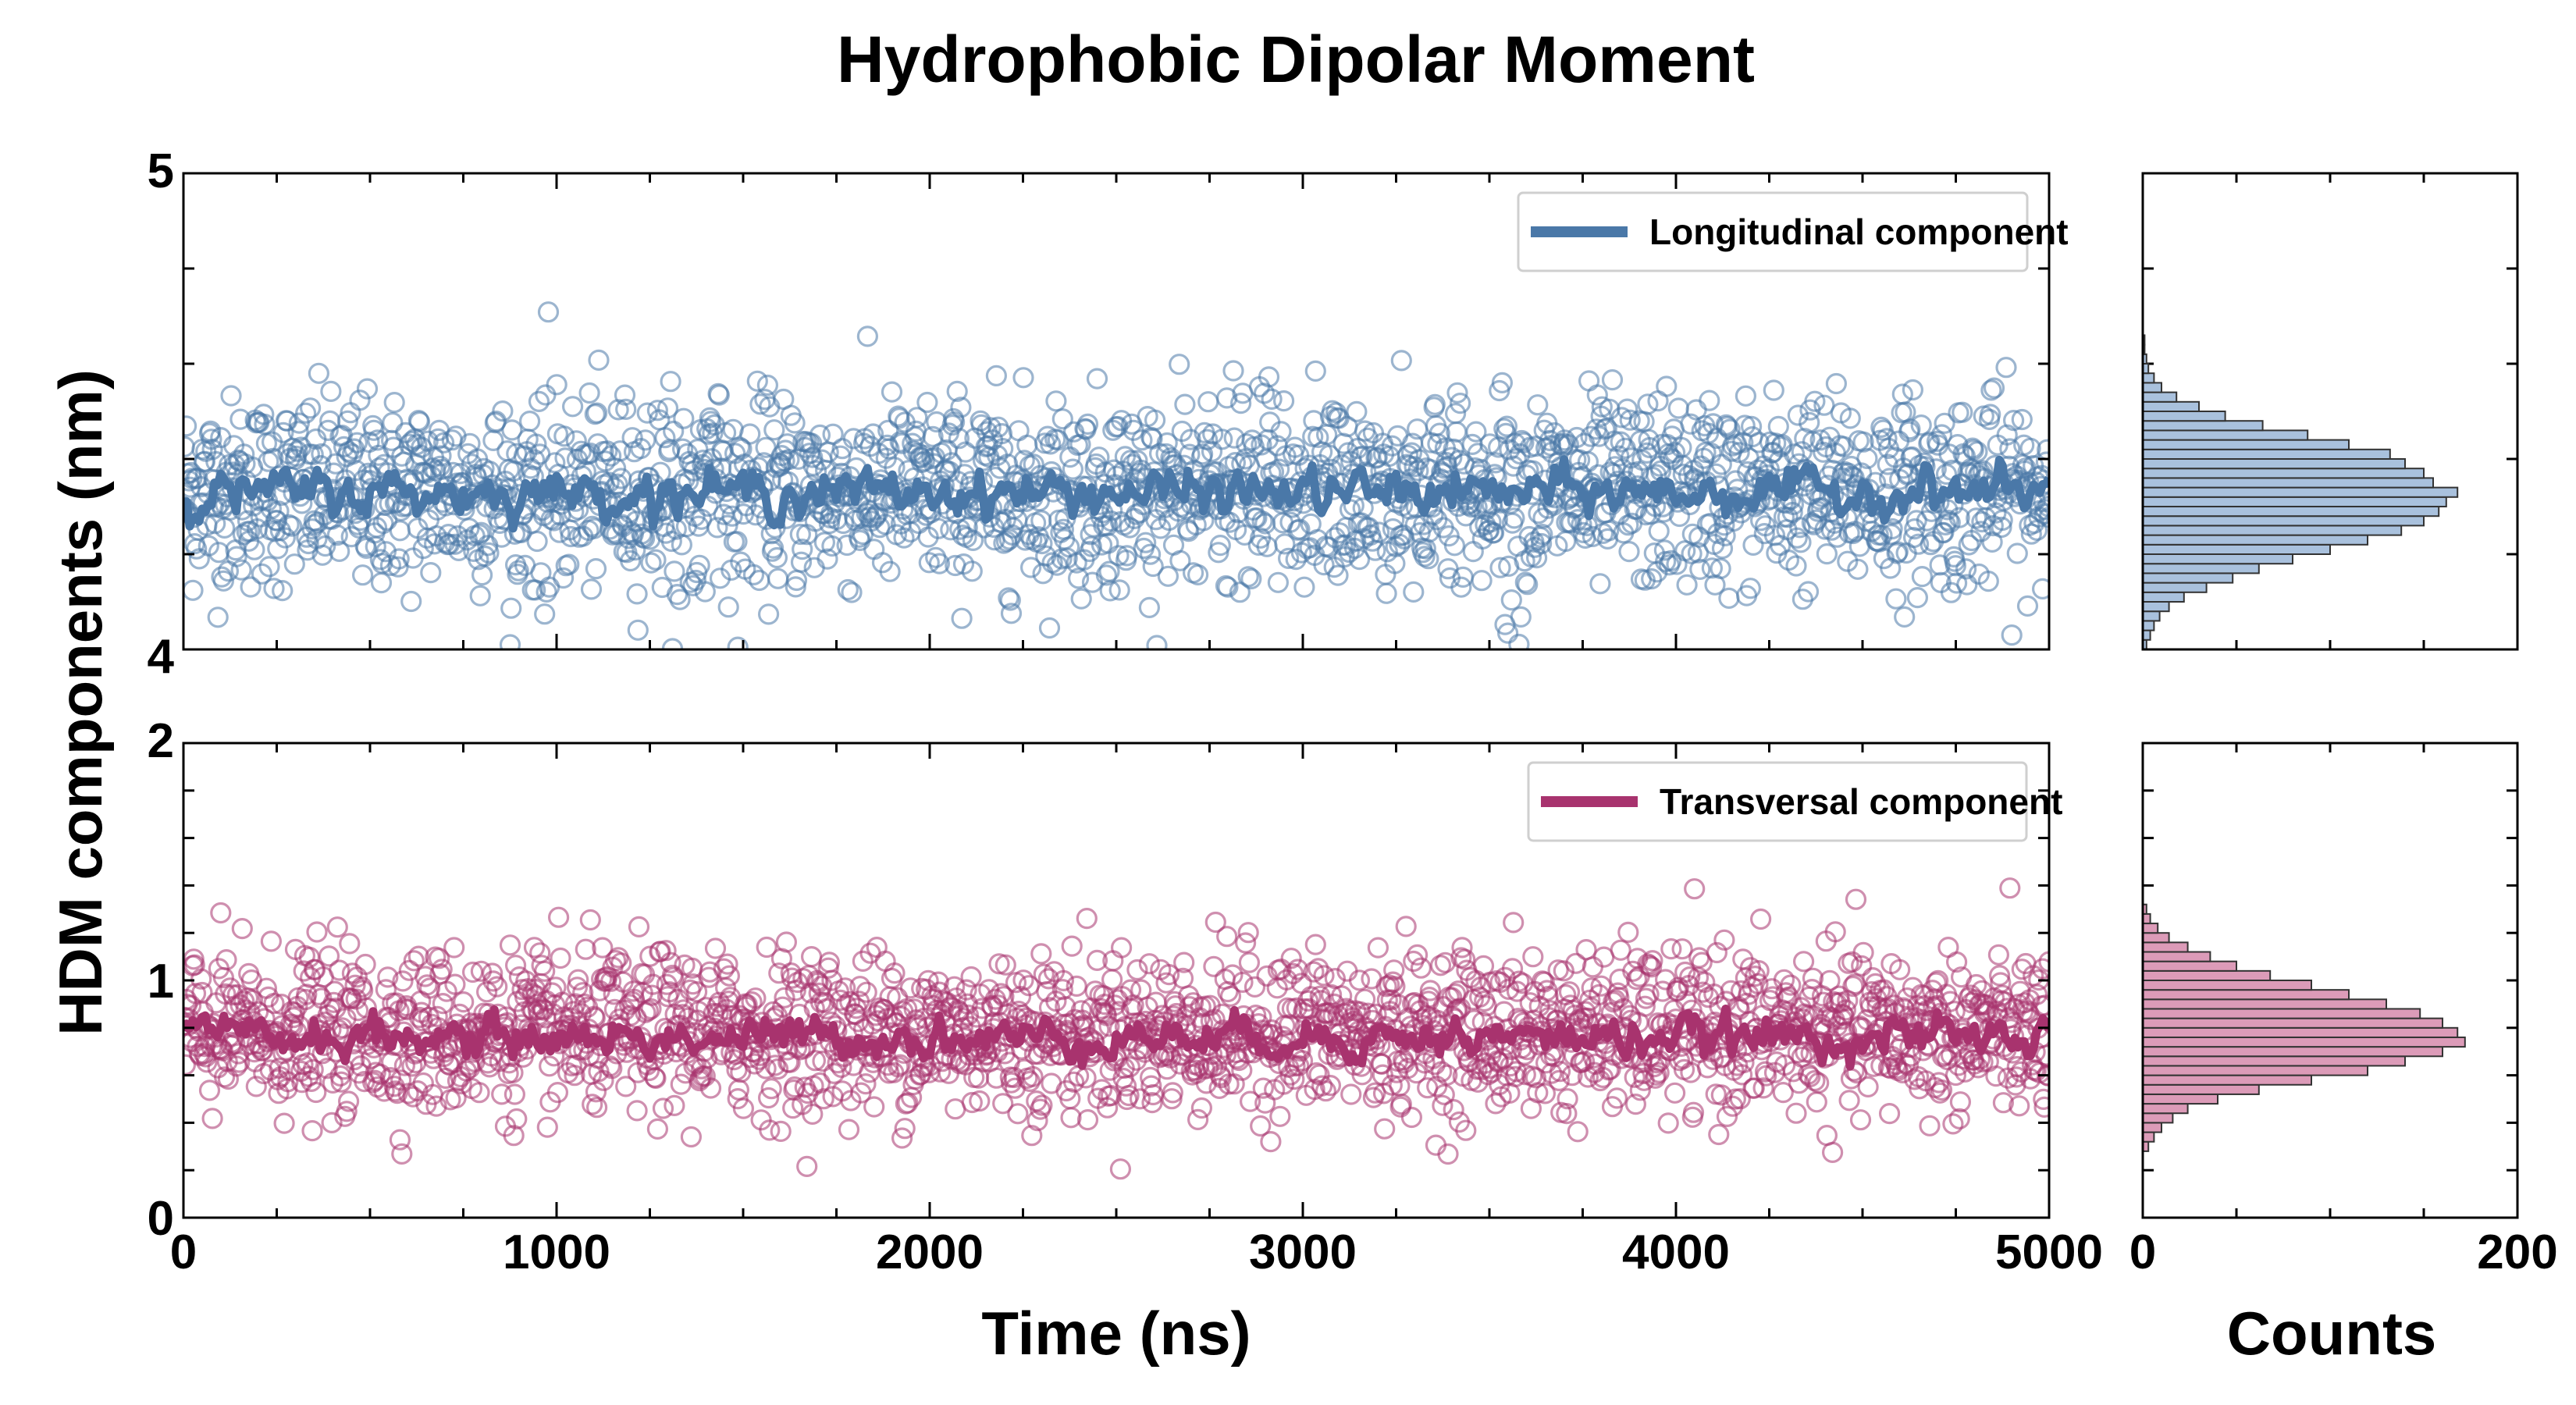 The height and width of the screenshot is (1405, 2576). I want to click on y-tick-label: 1, so click(161, 981).